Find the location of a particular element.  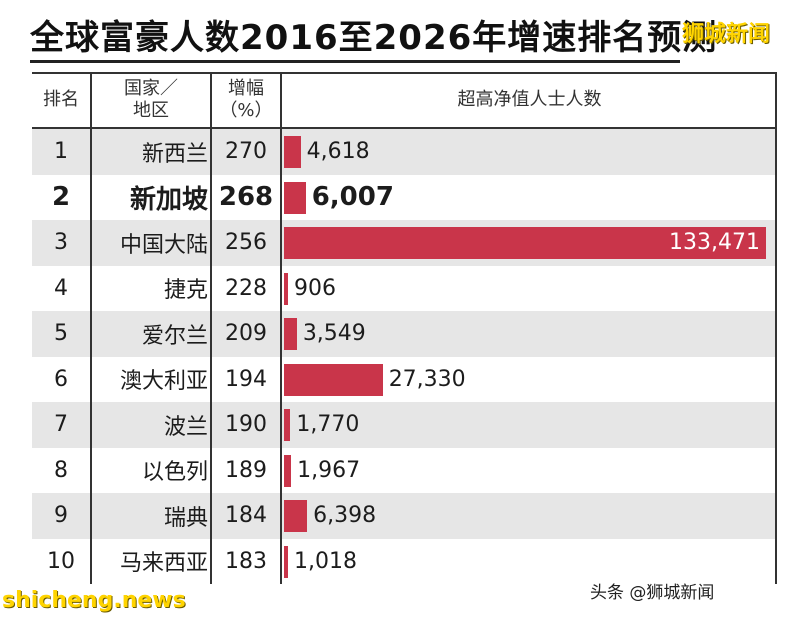

header-growth-line2: （%） is located at coordinates (246, 110).